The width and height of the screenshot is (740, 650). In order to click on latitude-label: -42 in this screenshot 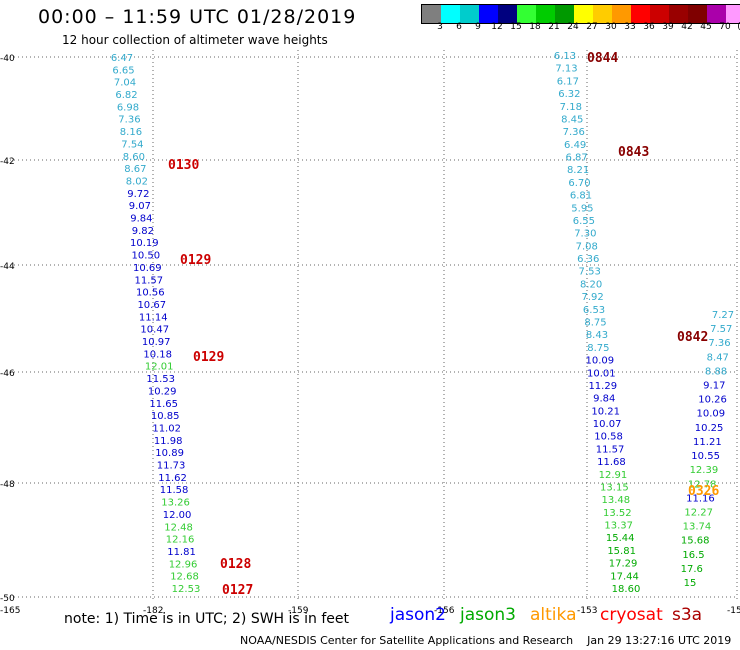, I will do `click(7, 162)`.